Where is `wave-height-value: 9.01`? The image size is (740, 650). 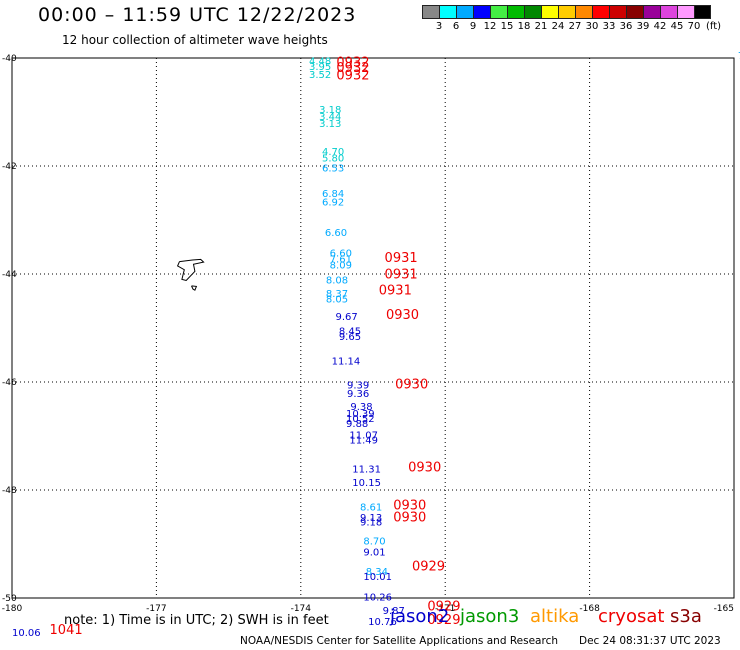
wave-height-value: 9.01 is located at coordinates (374, 552).